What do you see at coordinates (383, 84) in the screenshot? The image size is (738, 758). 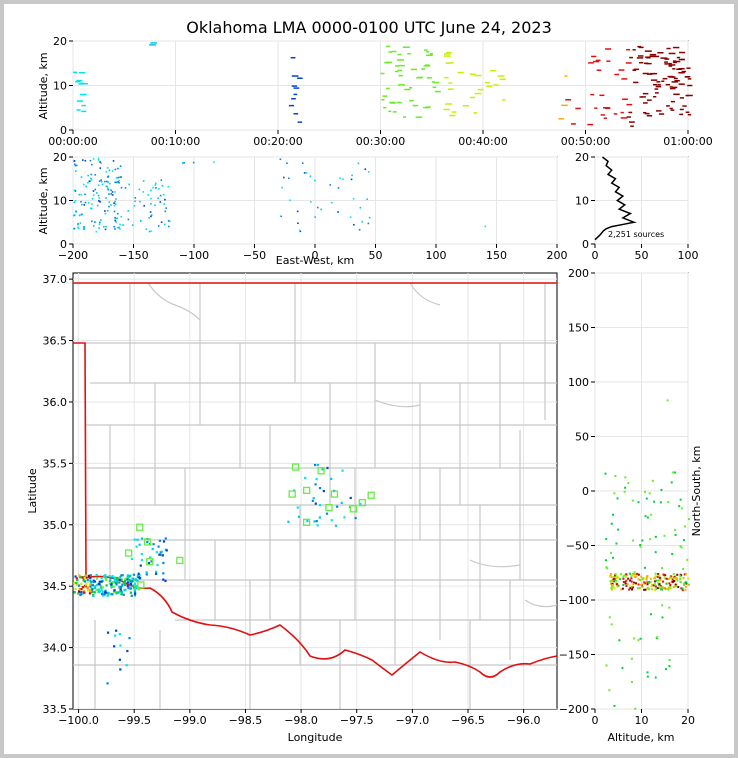 I see `time-height-sources` at bounding box center [383, 84].